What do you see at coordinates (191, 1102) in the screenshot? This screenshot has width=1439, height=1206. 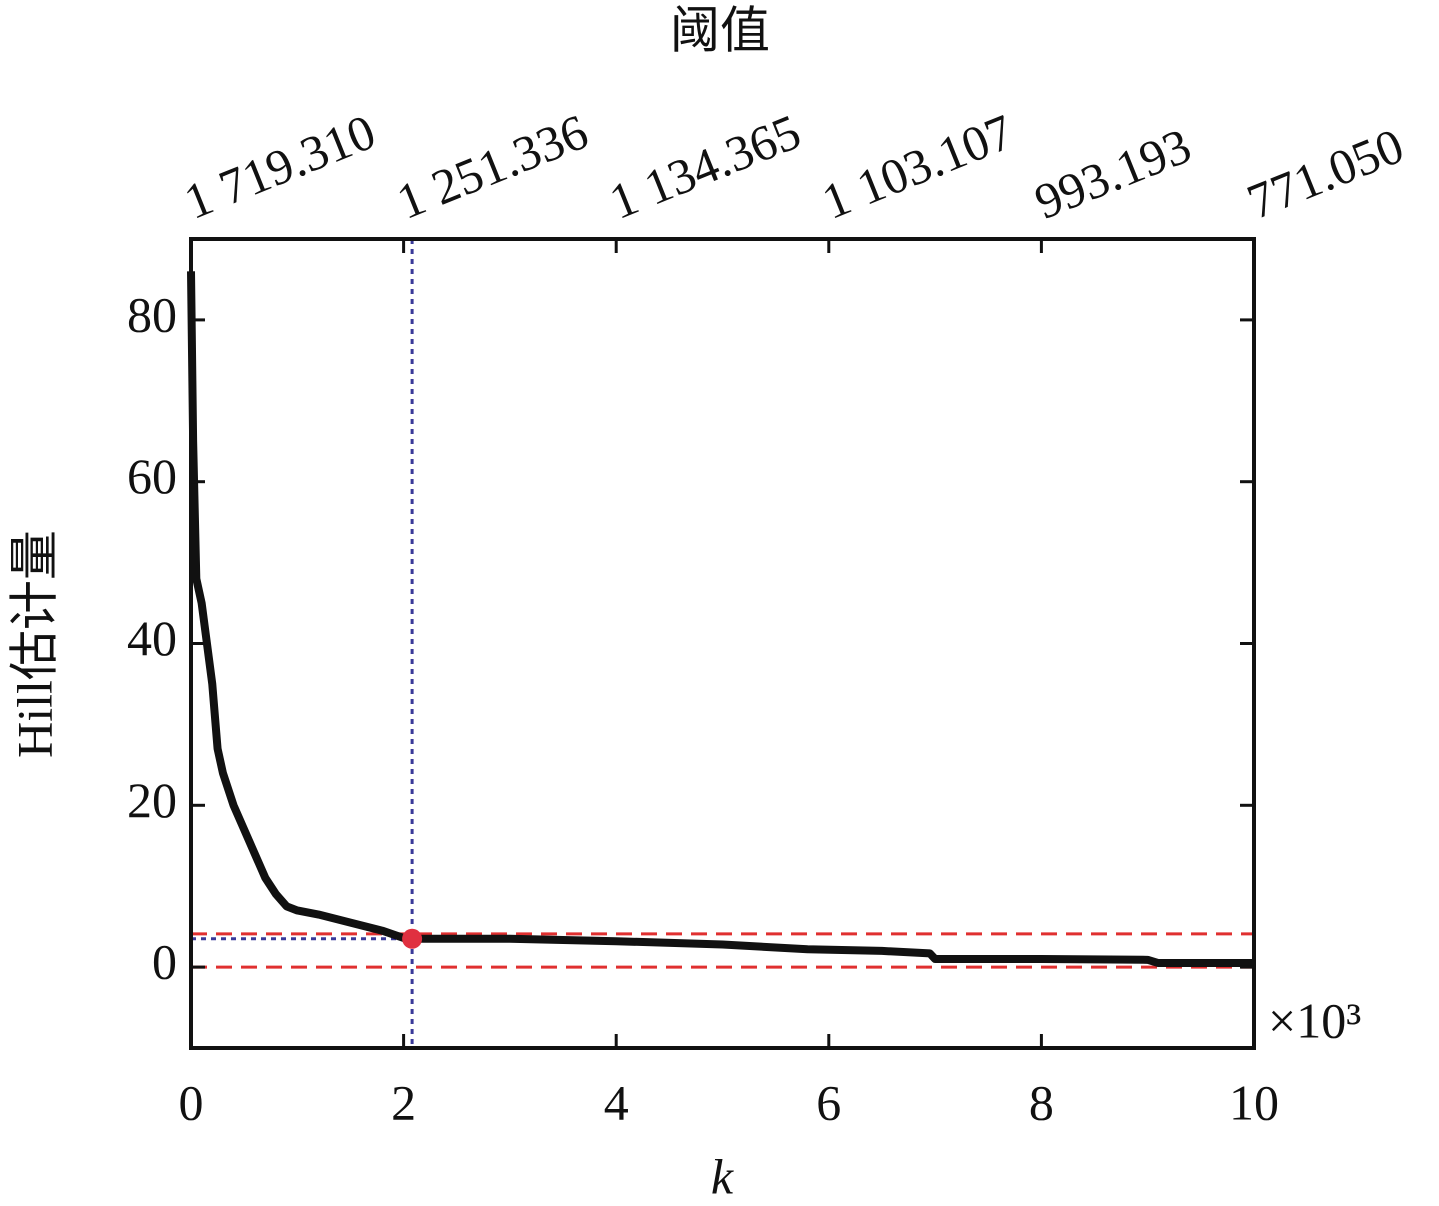 I see `x-tick-label: 0` at bounding box center [191, 1102].